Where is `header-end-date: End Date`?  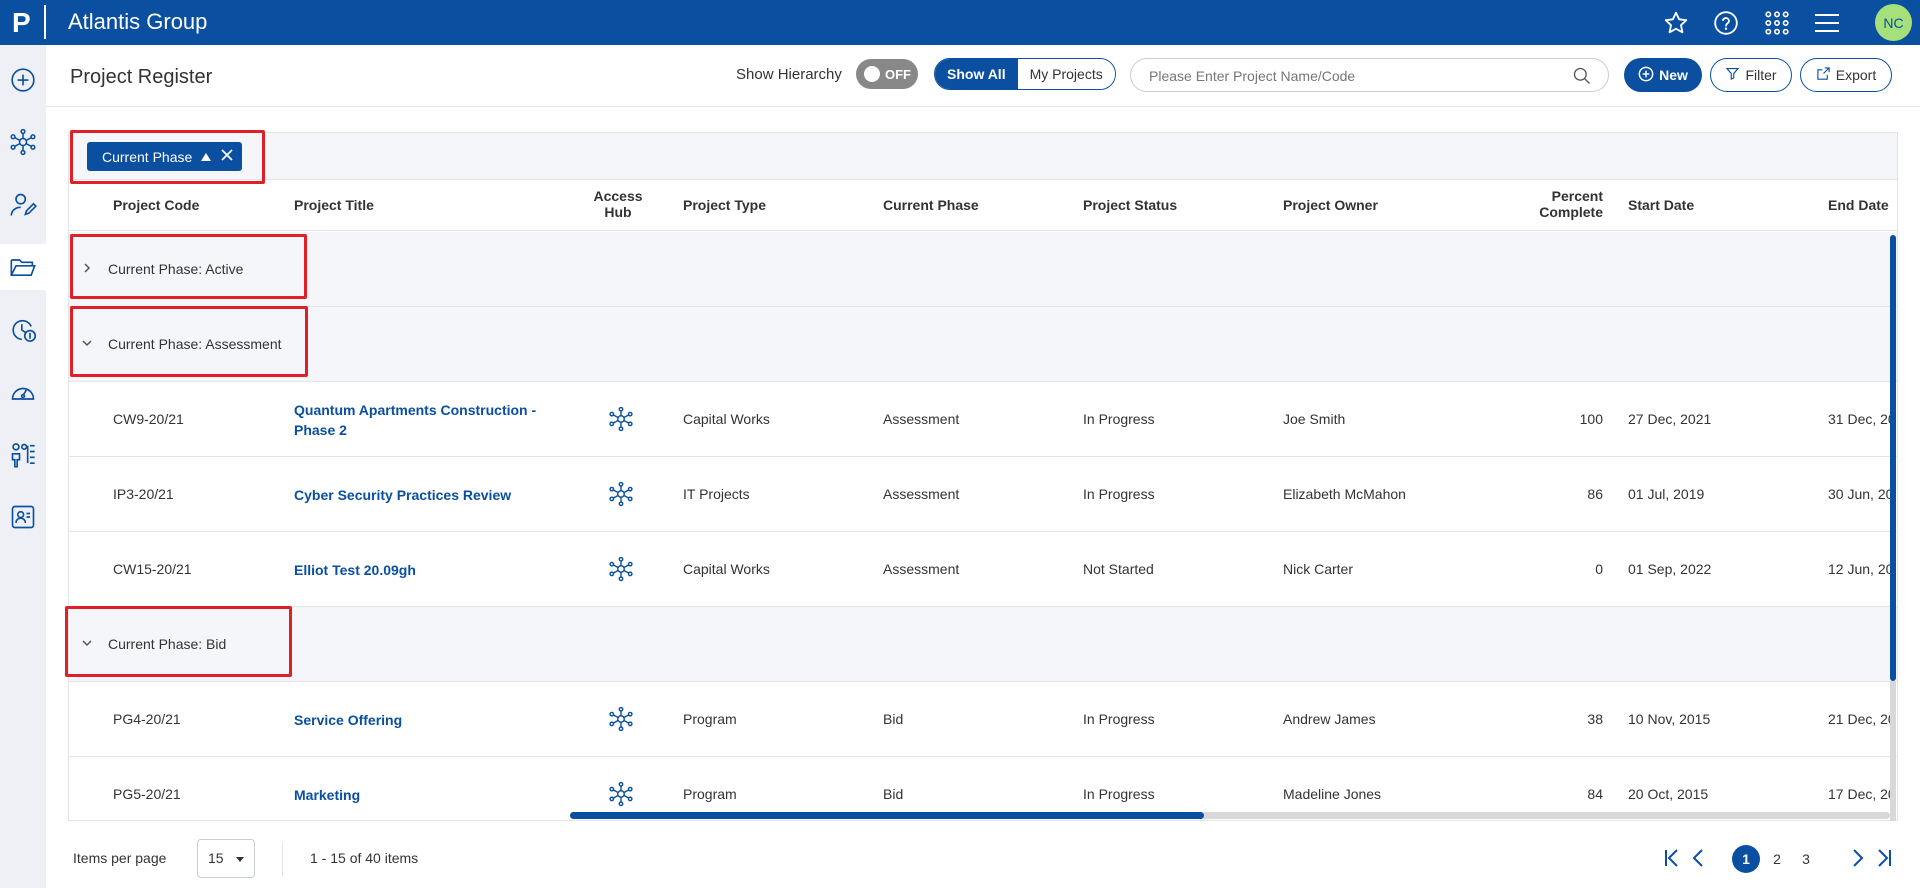
header-end-date: End Date is located at coordinates (1858, 205).